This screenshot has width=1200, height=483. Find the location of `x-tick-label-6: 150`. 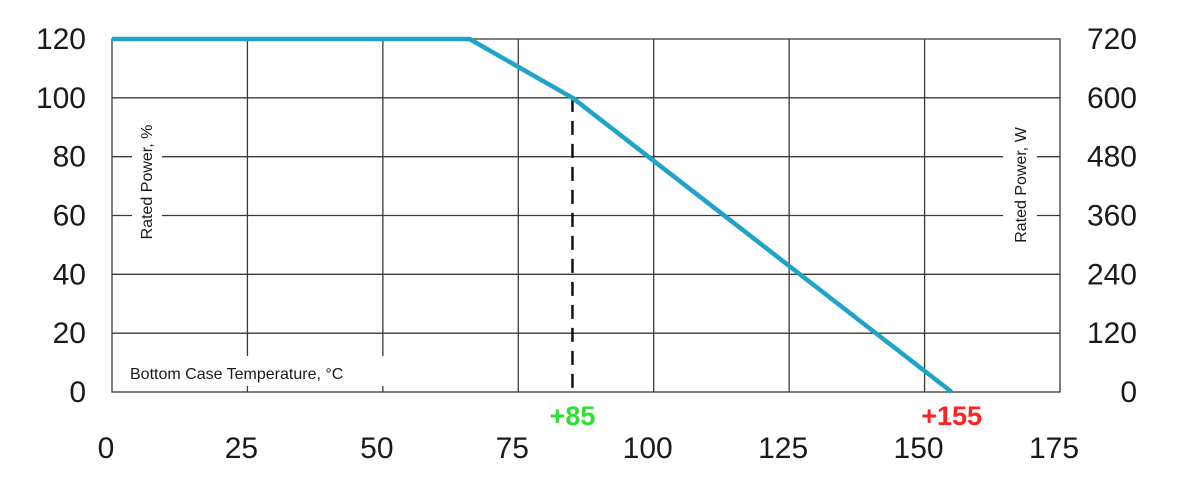

x-tick-label-6: 150 is located at coordinates (919, 448).